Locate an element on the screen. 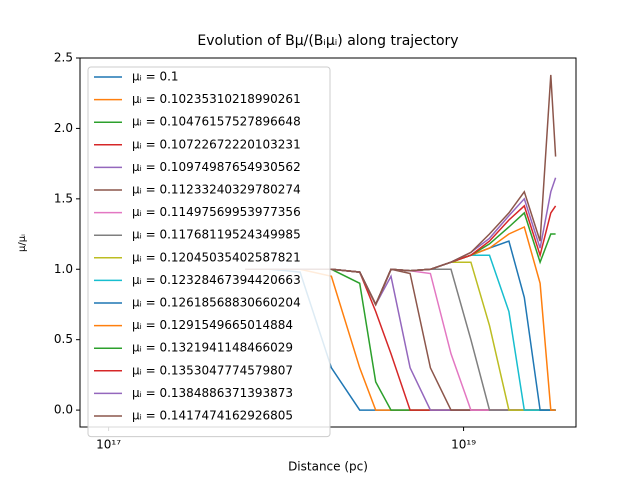 Image resolution: width=640 pixels, height=480 pixels. legend-label: μᵢ = 0.1291549665014884 is located at coordinates (212, 325).